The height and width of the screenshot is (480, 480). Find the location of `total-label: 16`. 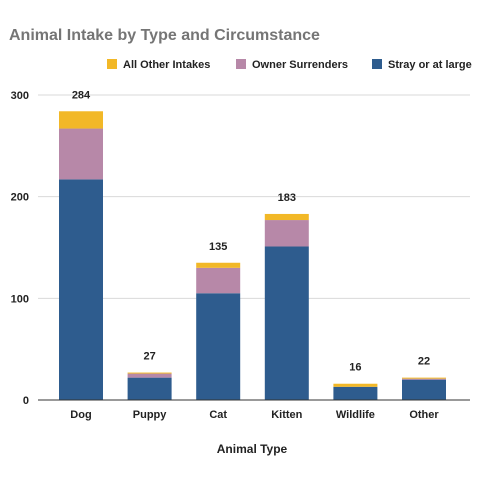

total-label: 16 is located at coordinates (355, 368).